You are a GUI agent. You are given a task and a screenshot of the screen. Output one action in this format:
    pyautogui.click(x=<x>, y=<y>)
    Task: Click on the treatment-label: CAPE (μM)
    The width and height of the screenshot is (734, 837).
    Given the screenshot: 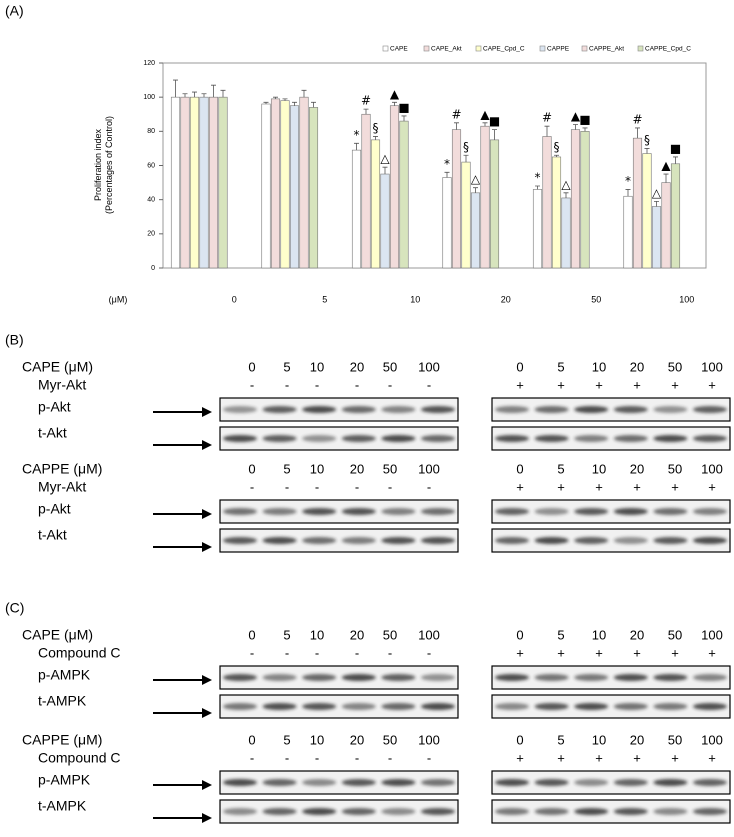 What is the action you would take?
    pyautogui.click(x=57, y=367)
    